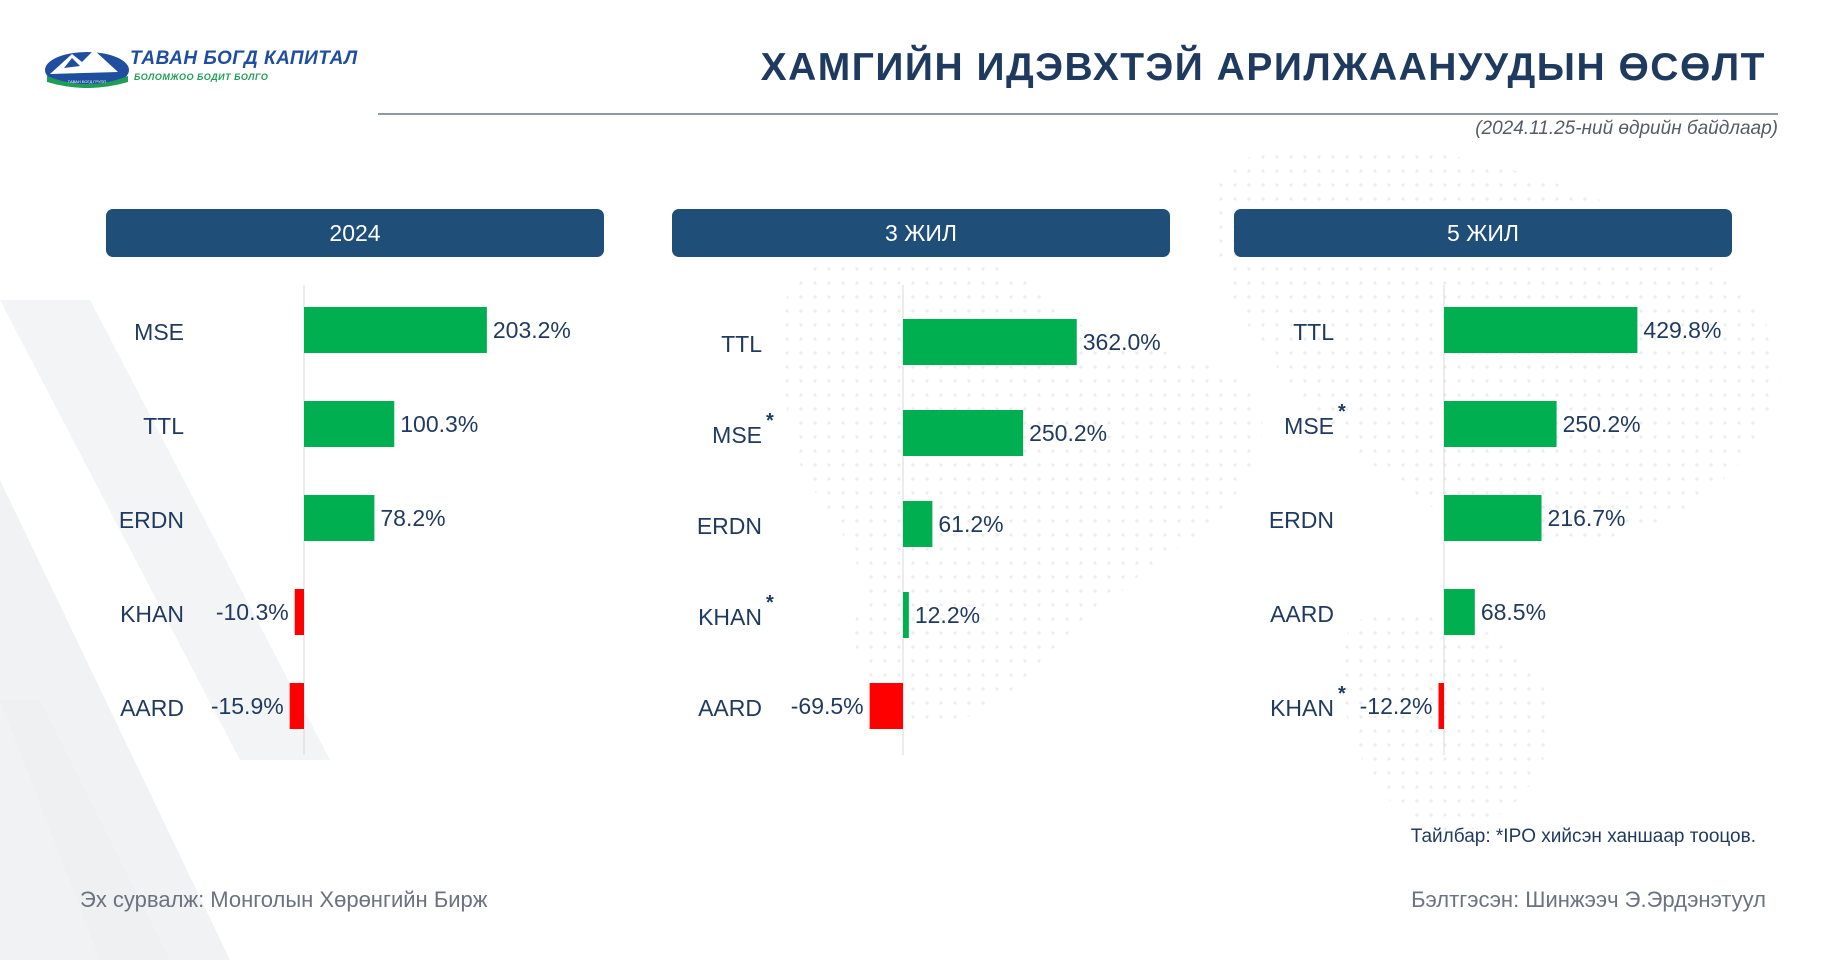  I want to click on chart-2-bar-mse, so click(1500, 424).